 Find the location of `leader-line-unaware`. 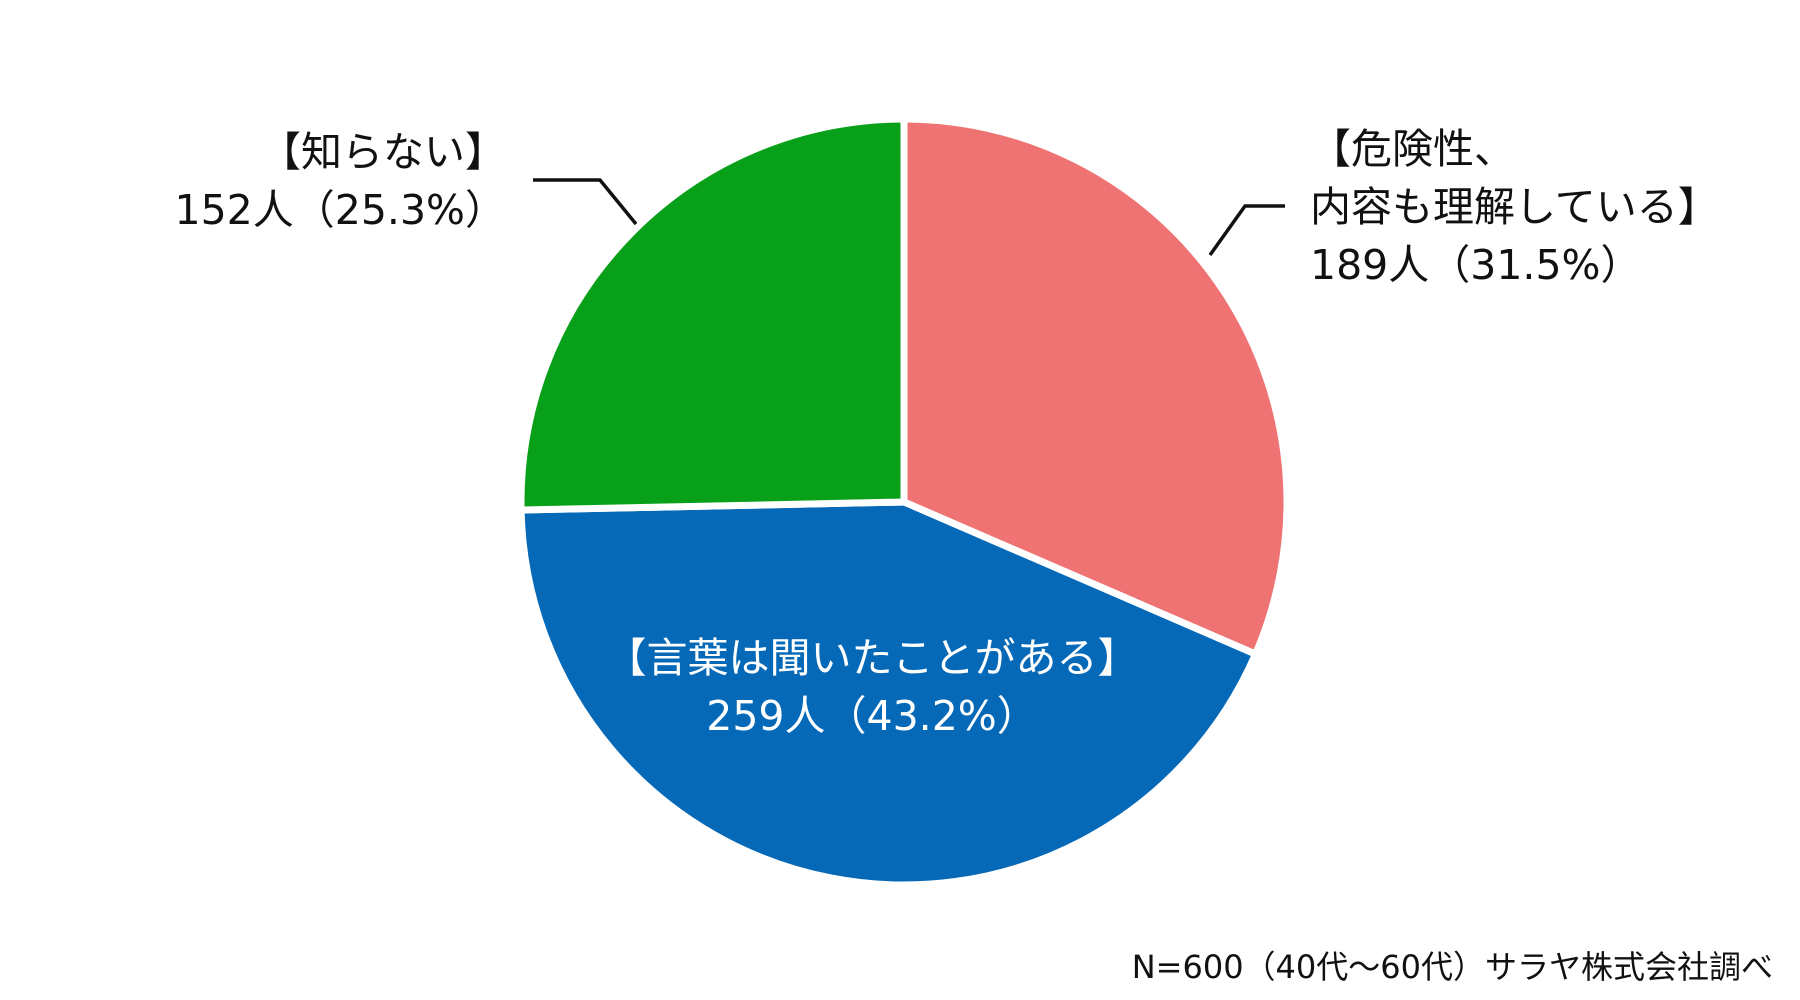

leader-line-unaware is located at coordinates (585, 202).